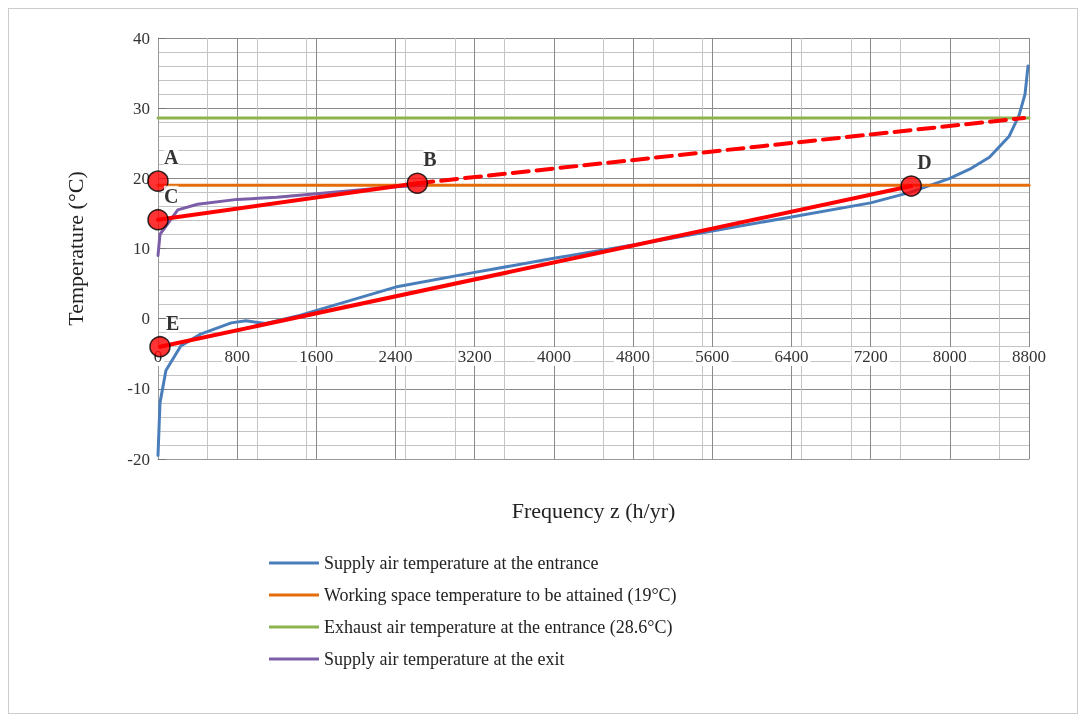  Describe the element at coordinates (791, 356) in the screenshot. I see `x-tick-label: 6400` at that location.